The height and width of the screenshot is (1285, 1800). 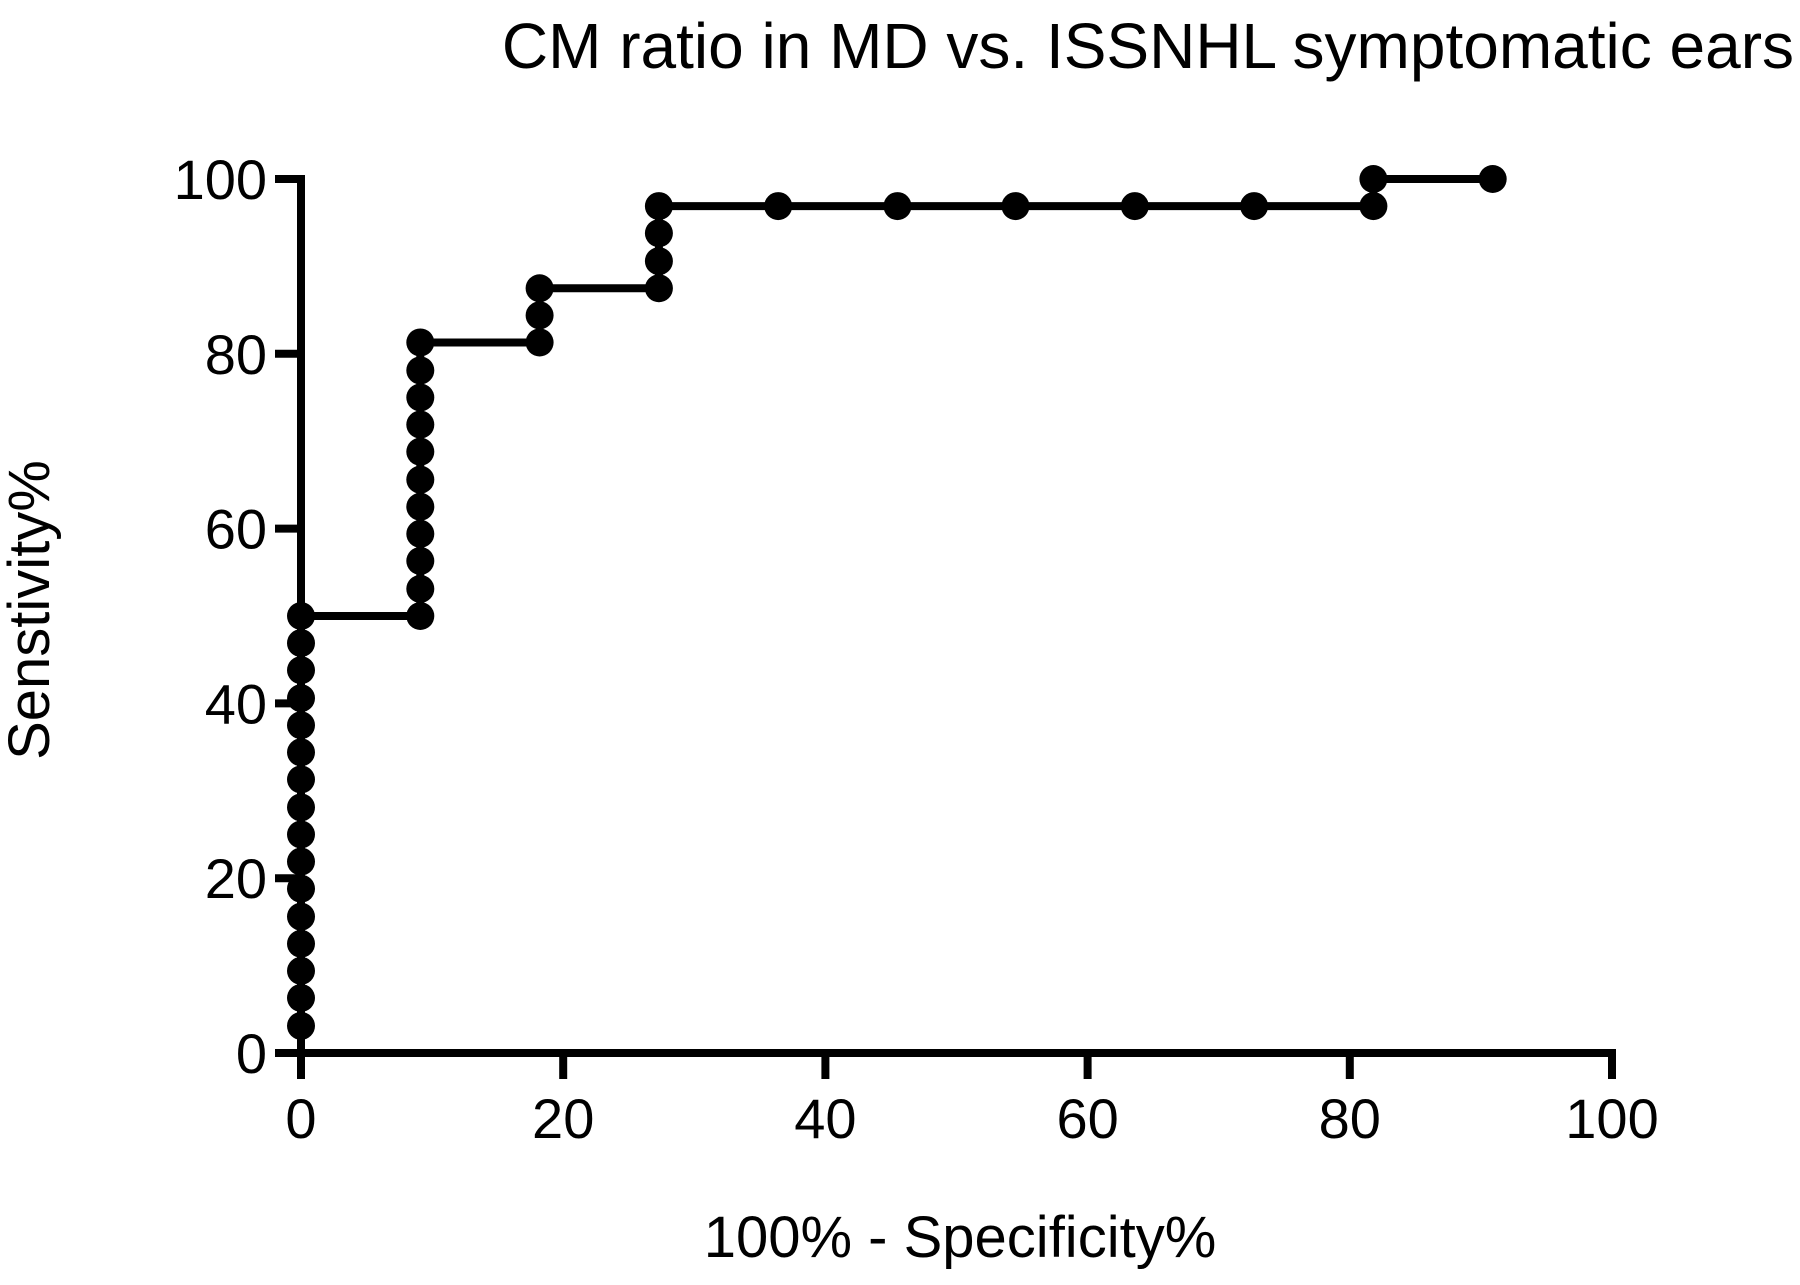 I want to click on x-tick-label: 0, so click(x=300, y=1118).